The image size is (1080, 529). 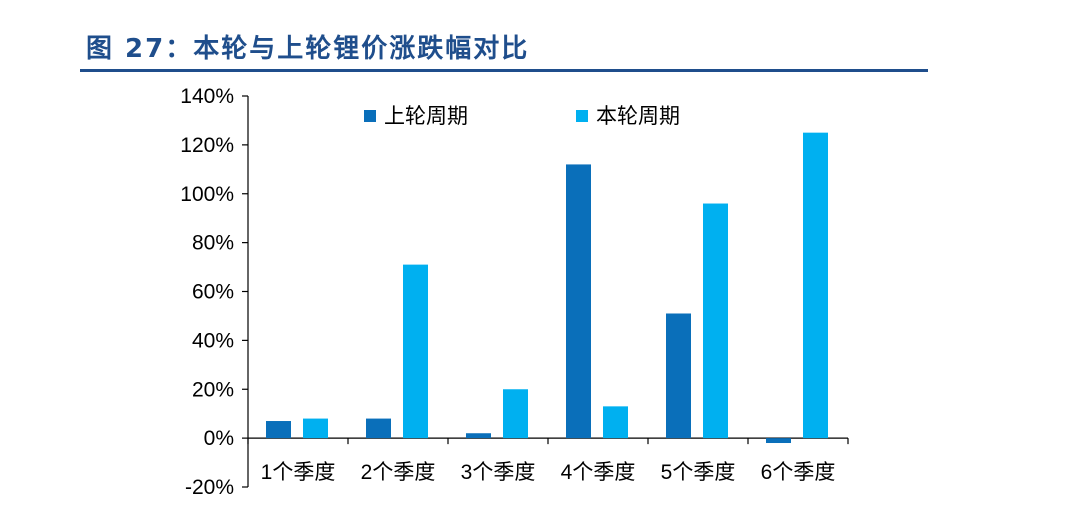 What do you see at coordinates (207, 194) in the screenshot?
I see `y-tick-label: 100%` at bounding box center [207, 194].